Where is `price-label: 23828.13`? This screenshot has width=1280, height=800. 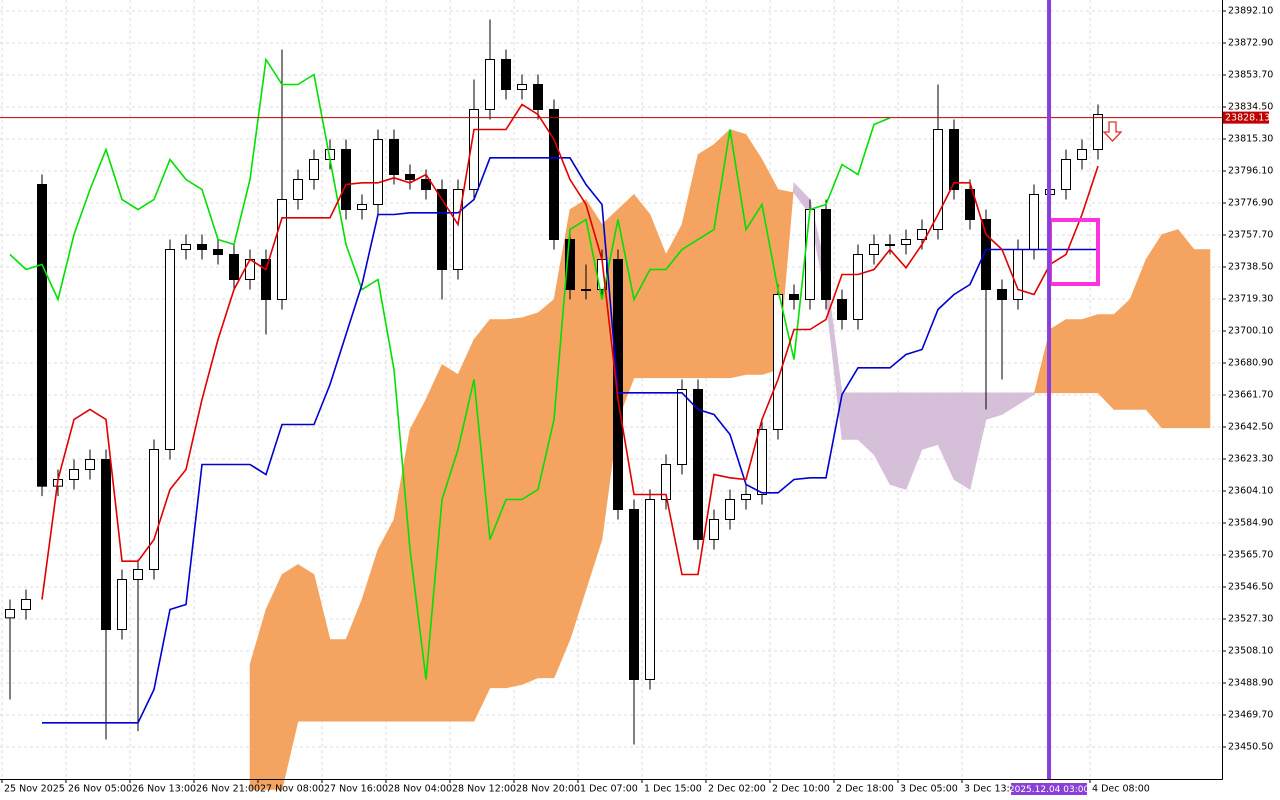
price-label: 23828.13 is located at coordinates (1247, 118).